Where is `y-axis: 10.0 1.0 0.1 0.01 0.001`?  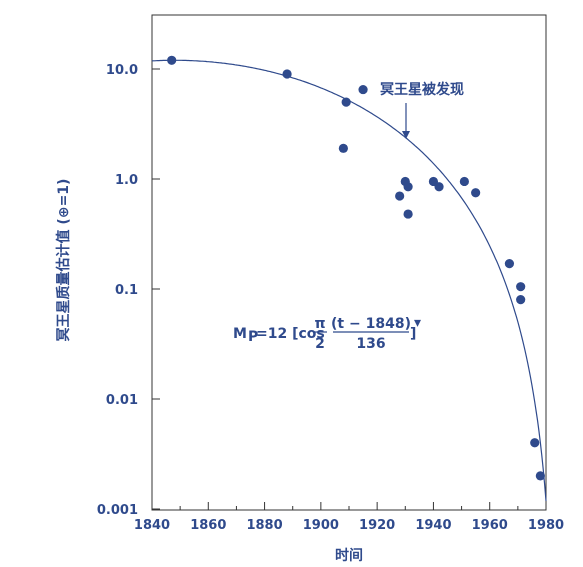
y-axis: 10.0 1.0 0.1 0.01 0.001 is located at coordinates (128, 290).